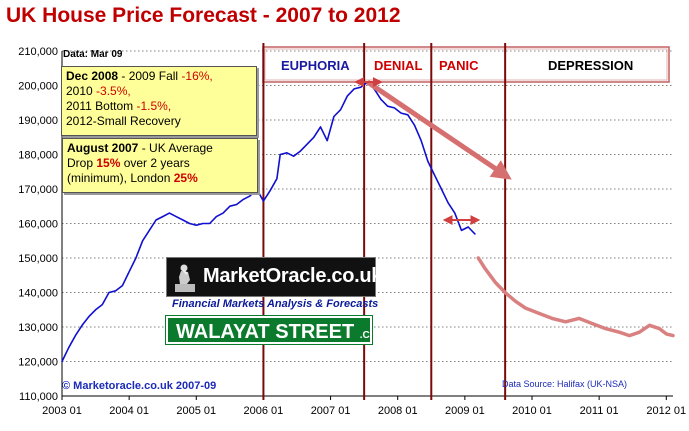  Describe the element at coordinates (155, 163) in the screenshot. I see `note2-line2-post: over 2 years` at that location.